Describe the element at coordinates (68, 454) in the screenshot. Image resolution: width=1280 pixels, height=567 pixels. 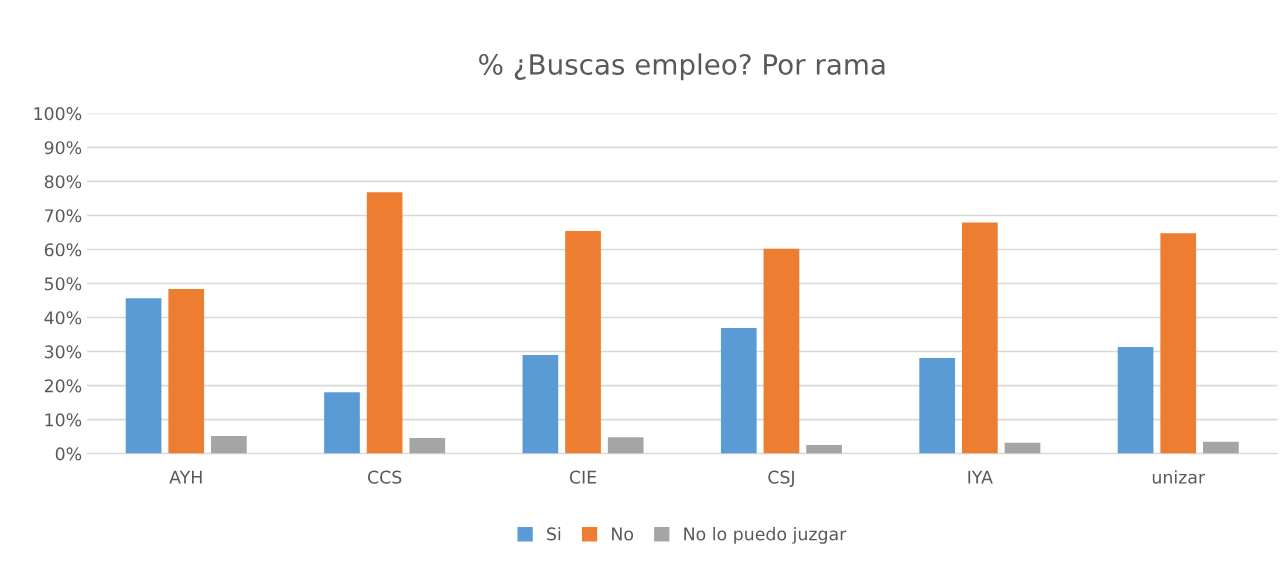
I see `y-tick-label: 0%` at that location.